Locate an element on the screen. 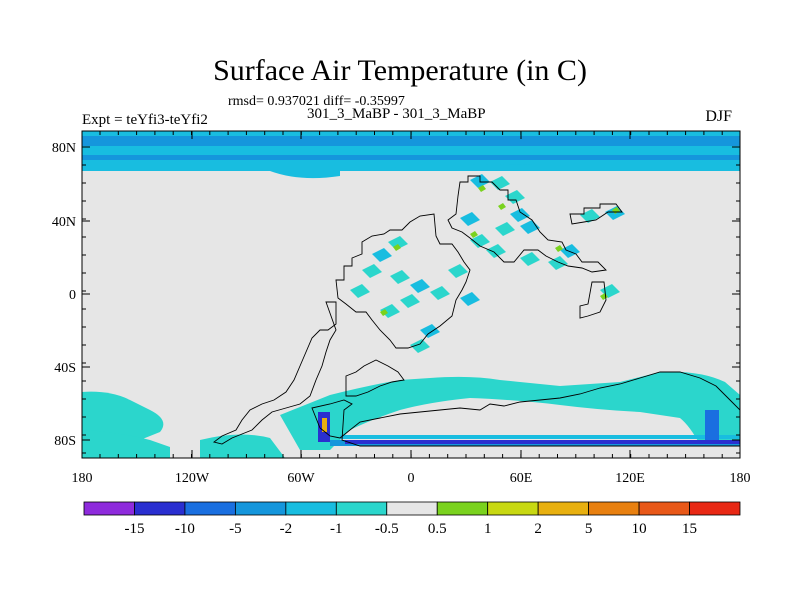 This screenshot has width=800, height=600. arctic-band-edge is located at coordinates (411, 171).